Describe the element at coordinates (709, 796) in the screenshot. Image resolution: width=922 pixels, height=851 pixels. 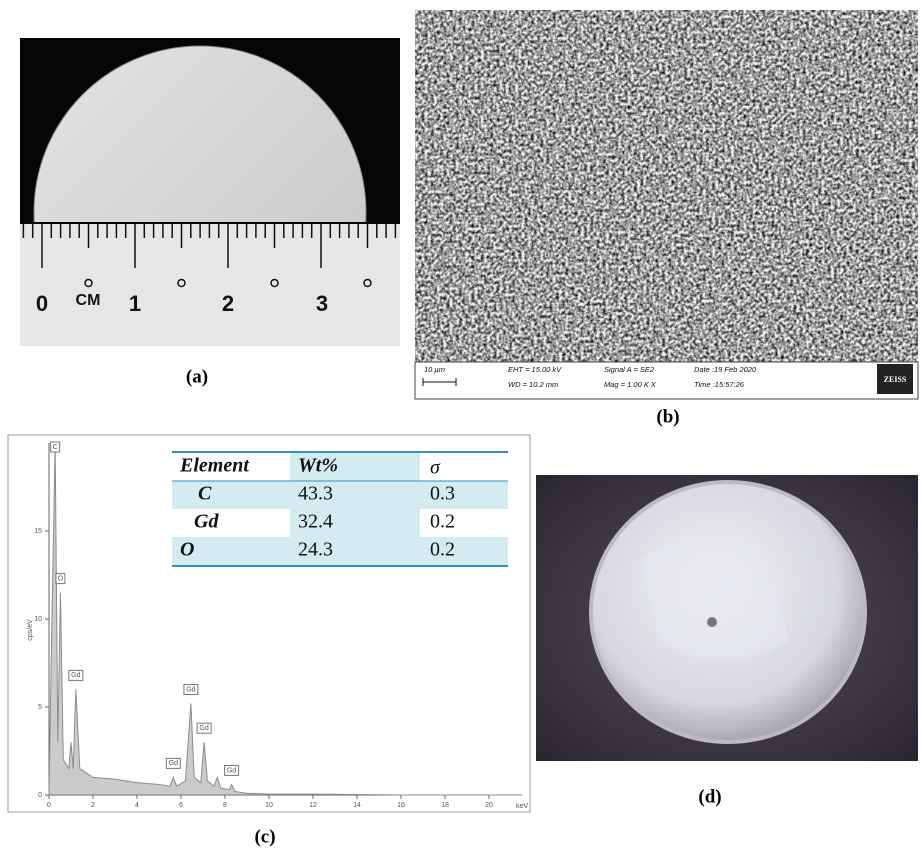
I see `panel-label: (d)` at that location.